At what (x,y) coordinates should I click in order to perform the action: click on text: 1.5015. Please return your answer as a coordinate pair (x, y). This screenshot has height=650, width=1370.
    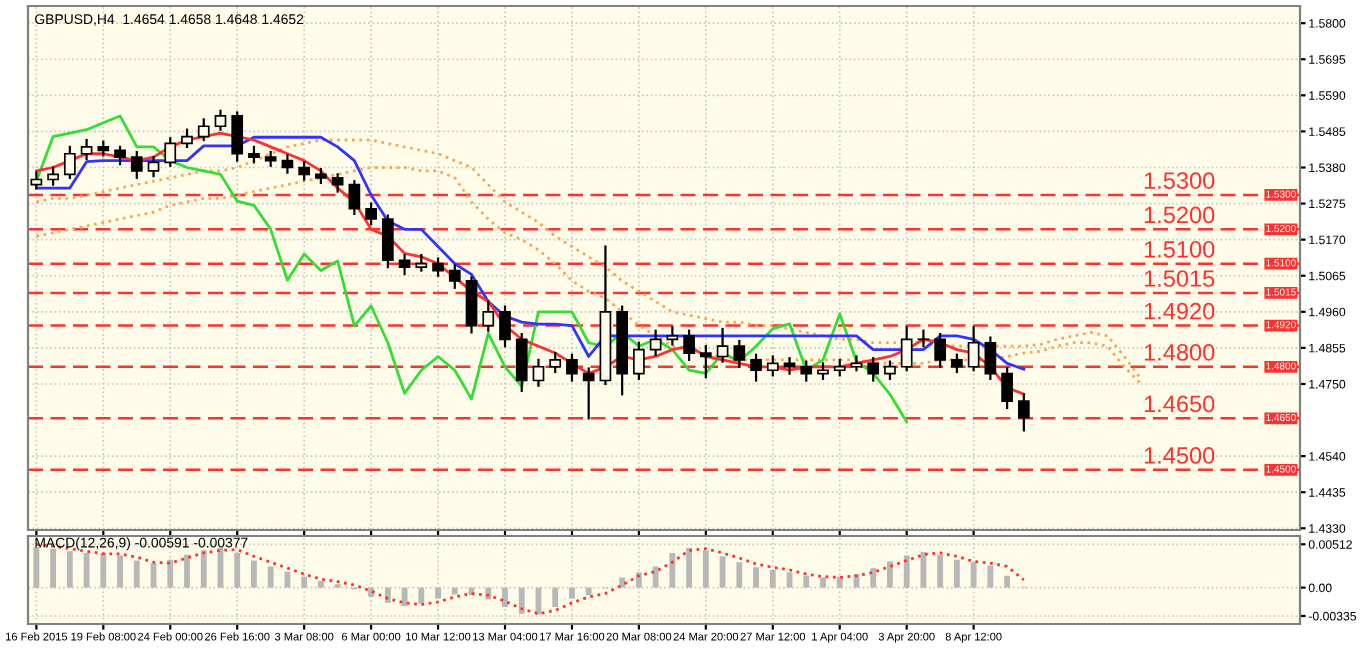
    Looking at the image, I should click on (1179, 278).